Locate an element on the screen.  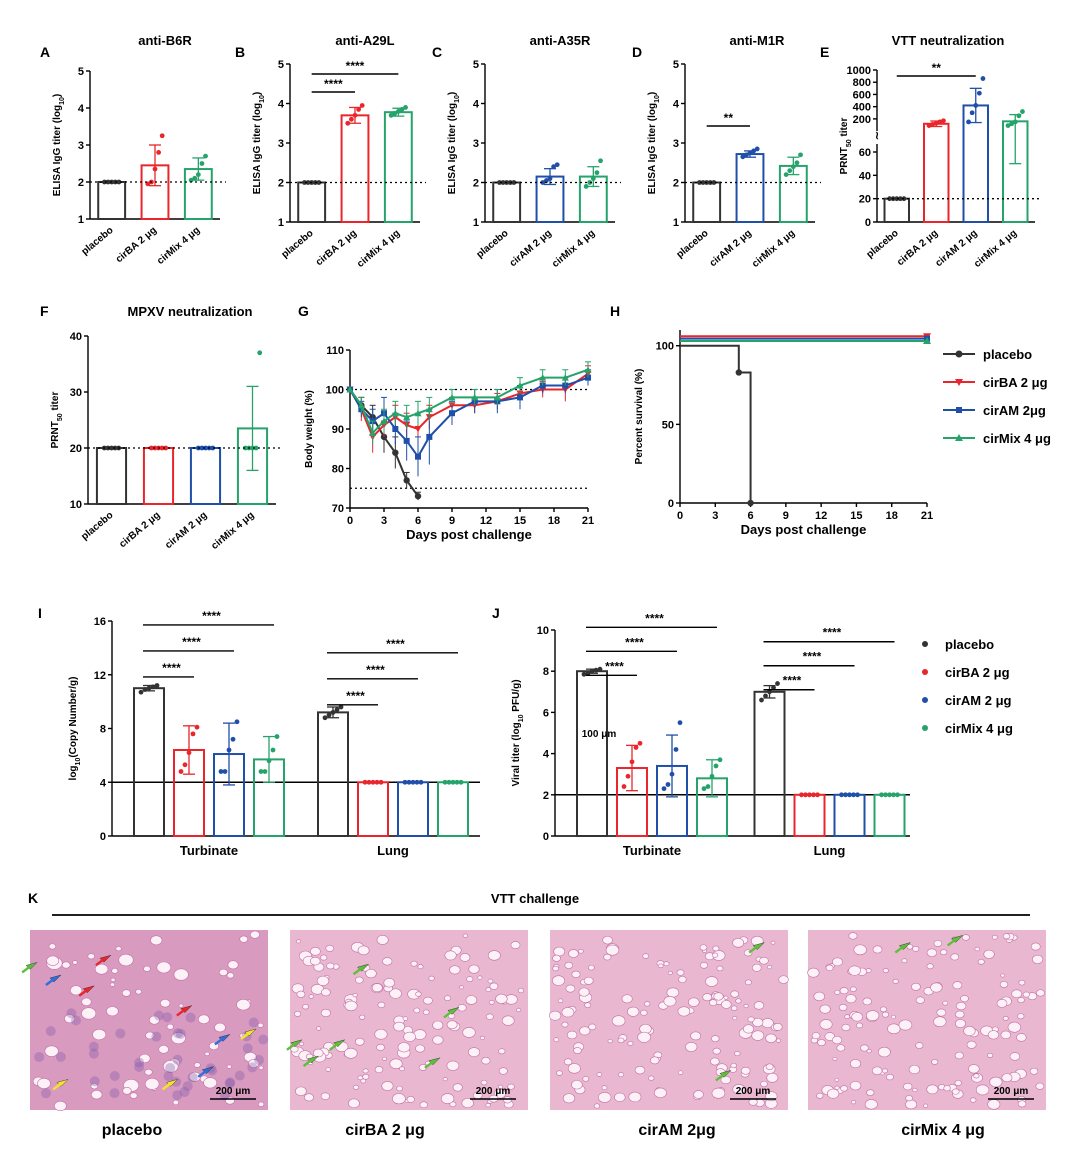
y-tick-label-A: 2 is located at coordinates (81, 183).